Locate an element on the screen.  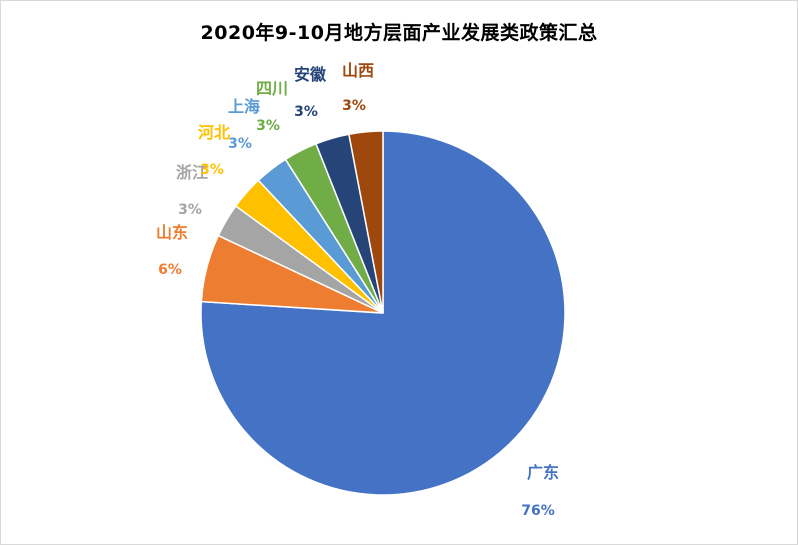
slice-name-label: 上海 is located at coordinates (244, 106).